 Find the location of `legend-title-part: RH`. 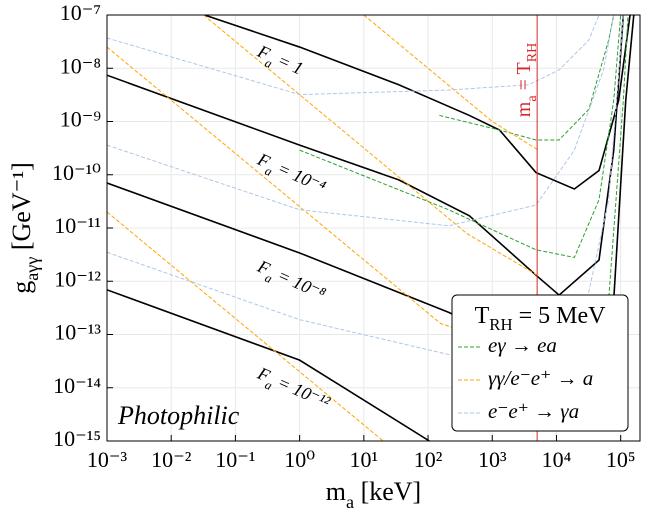

legend-title-part: RH is located at coordinates (500, 324).